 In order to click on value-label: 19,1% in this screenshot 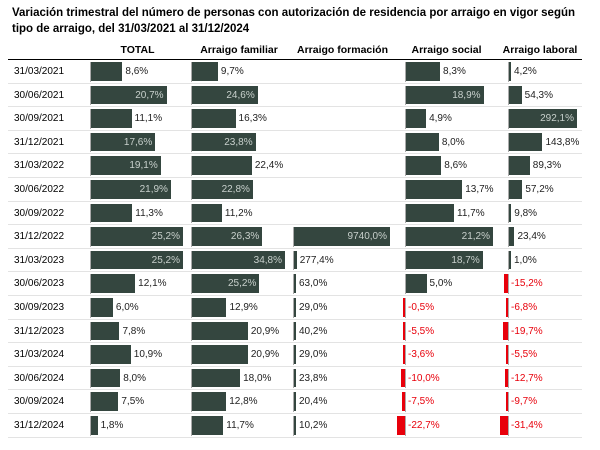, I will do `click(143, 166)`.